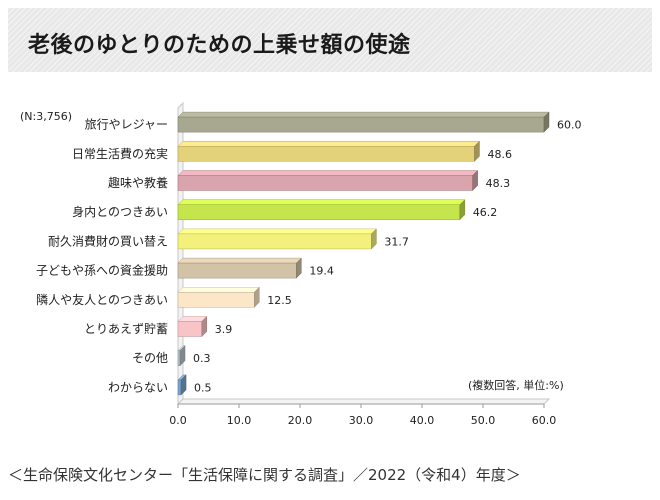 This screenshot has width=660, height=500. What do you see at coordinates (264, 475) in the screenshot?
I see `source-note: ＜生命保険文化センター「生活保障に関する調査」／2022（令和4）年度＞` at bounding box center [264, 475].